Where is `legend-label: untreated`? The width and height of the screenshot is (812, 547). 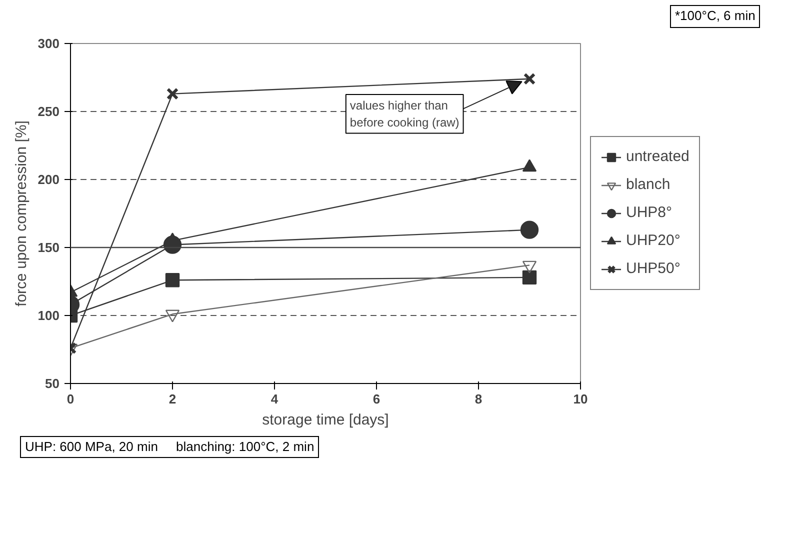
legend-label: untreated is located at coordinates (658, 157).